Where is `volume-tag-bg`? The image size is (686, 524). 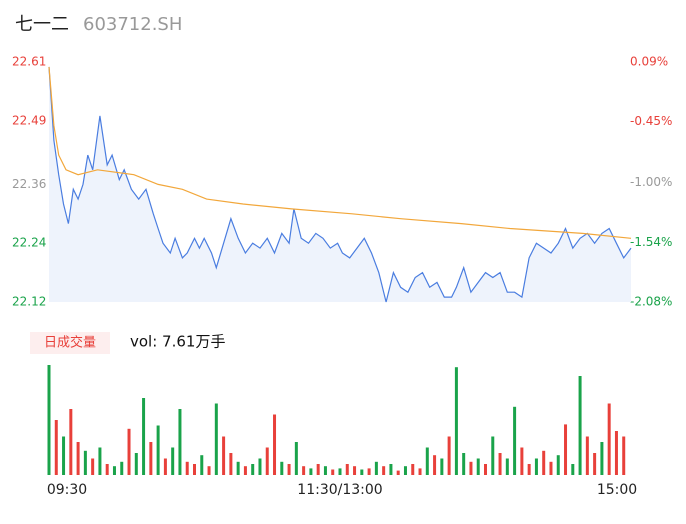
volume-tag-bg is located at coordinates (70, 343).